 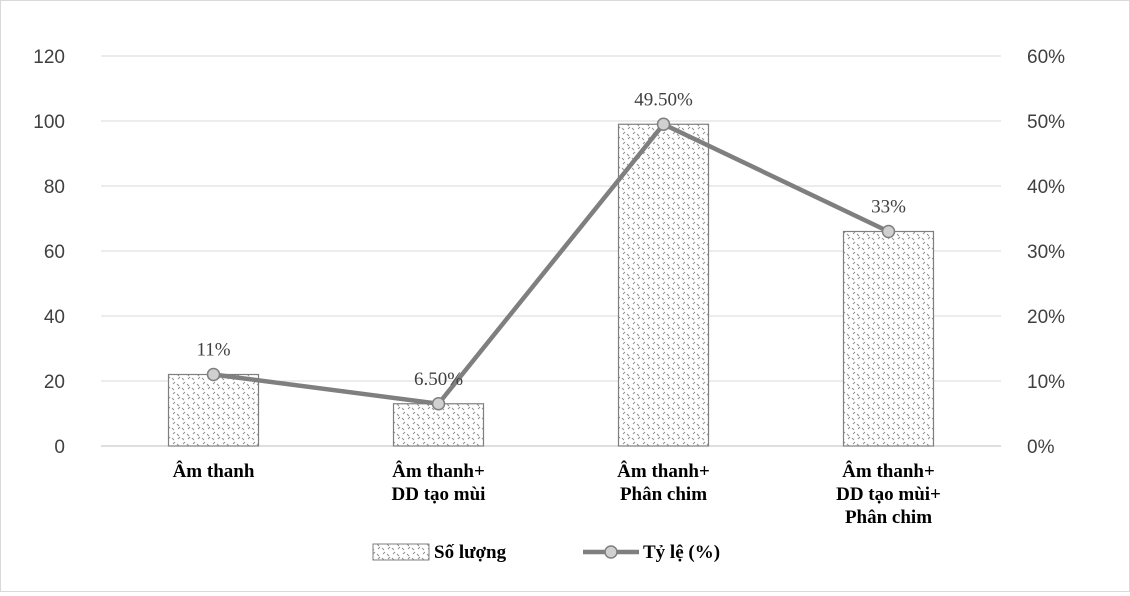 What do you see at coordinates (546, 552) in the screenshot?
I see `legend: Số lượng Tỷ lệ (%)` at bounding box center [546, 552].